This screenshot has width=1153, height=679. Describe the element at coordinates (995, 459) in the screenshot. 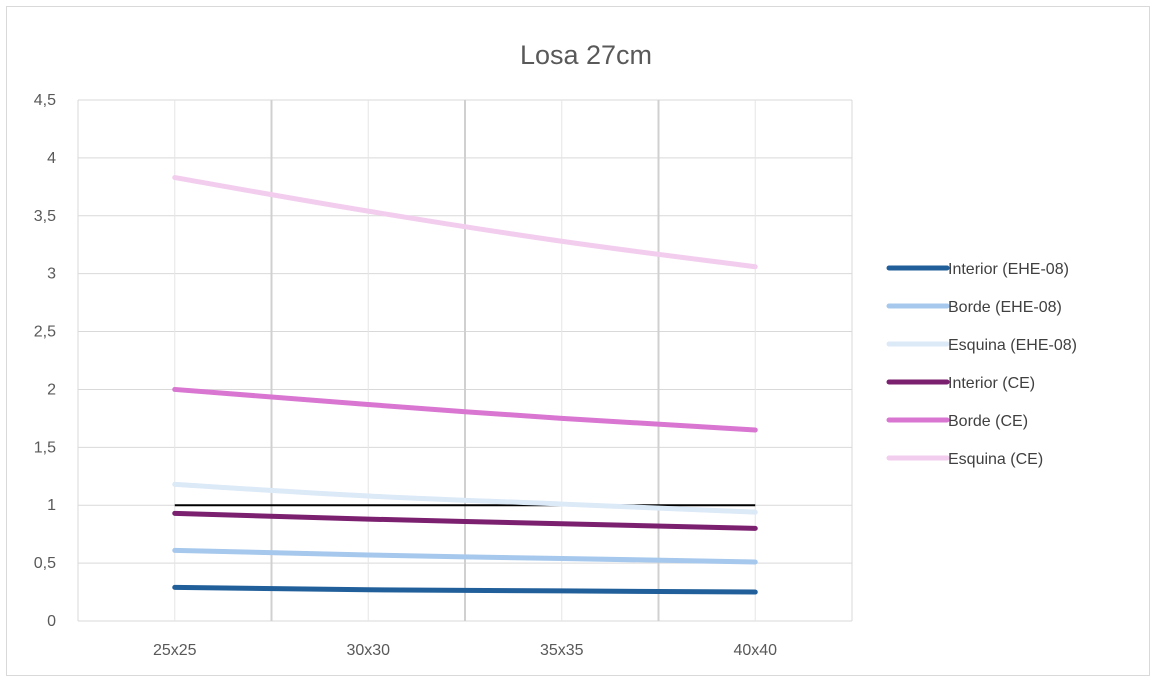

I see `legend-label: Esquina (CE)` at that location.